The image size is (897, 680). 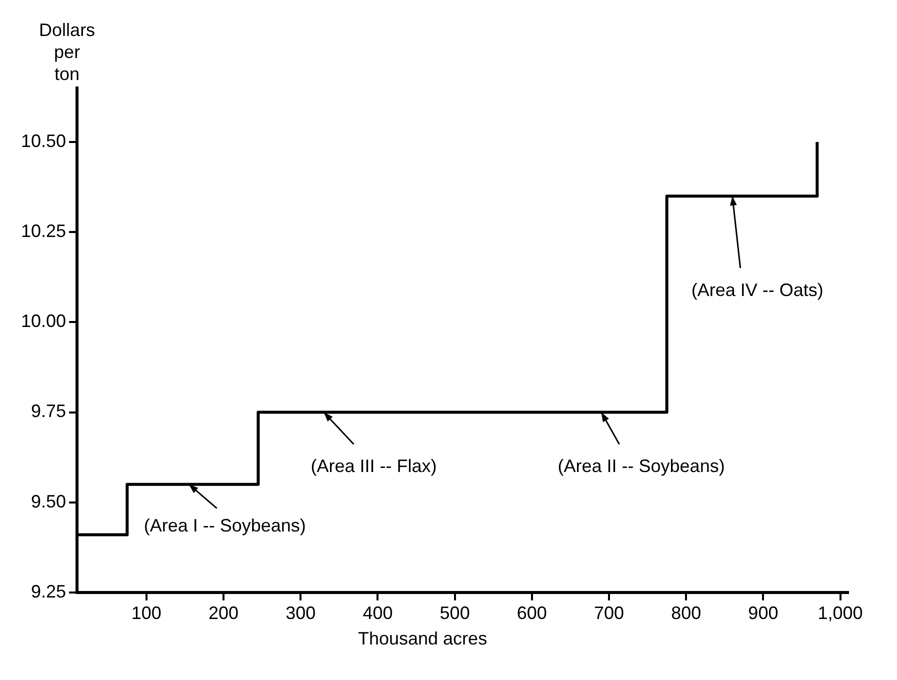 What do you see at coordinates (48, 411) in the screenshot?
I see `y-tick-label: 9.75` at bounding box center [48, 411].